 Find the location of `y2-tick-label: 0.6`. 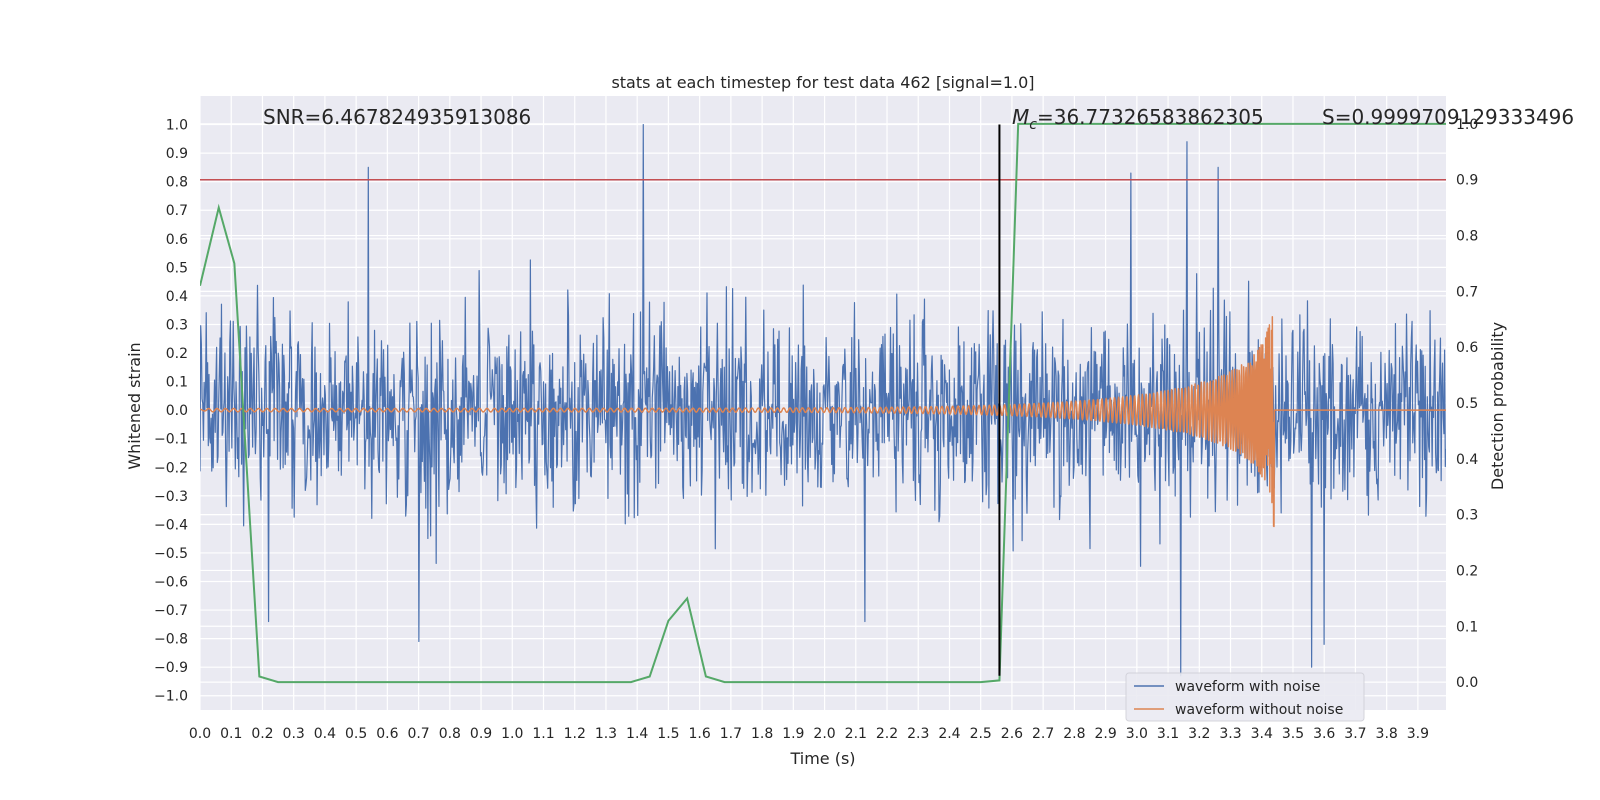

y2-tick-label: 0.6 is located at coordinates (1467, 348).